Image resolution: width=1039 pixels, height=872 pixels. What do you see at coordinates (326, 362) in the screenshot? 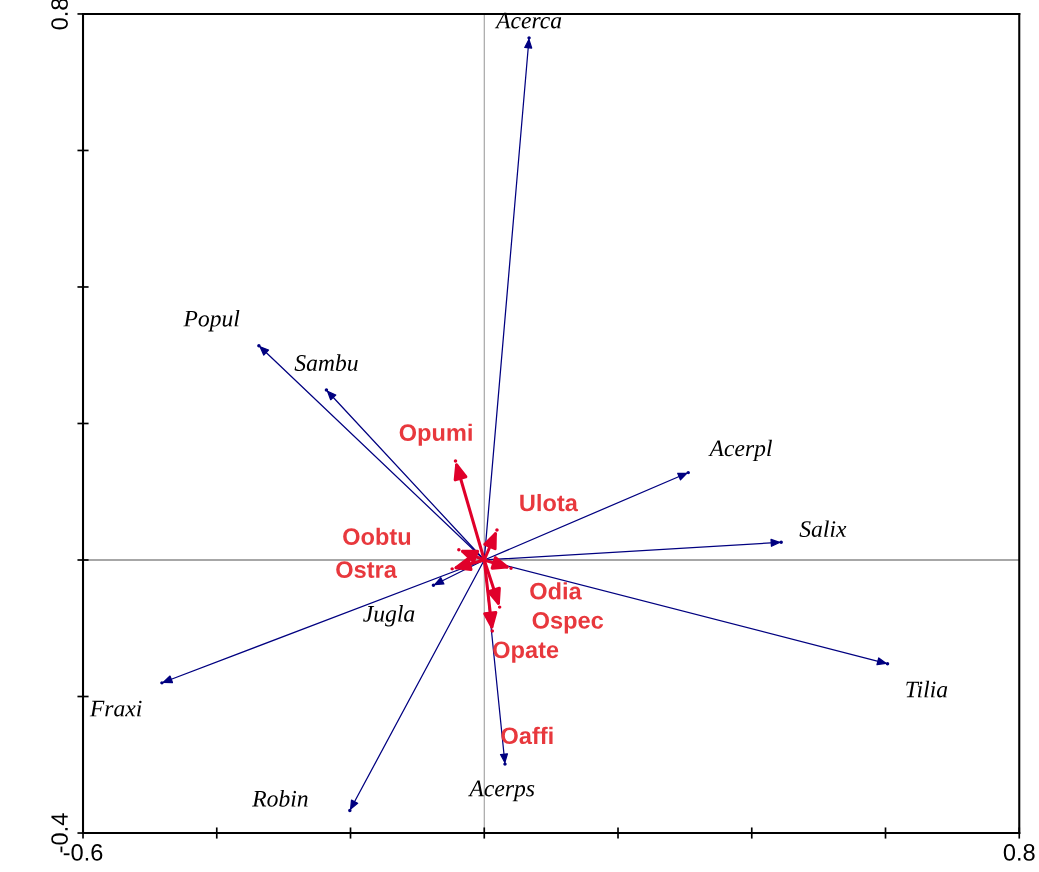
I see `annotation: Sambu` at bounding box center [326, 362].